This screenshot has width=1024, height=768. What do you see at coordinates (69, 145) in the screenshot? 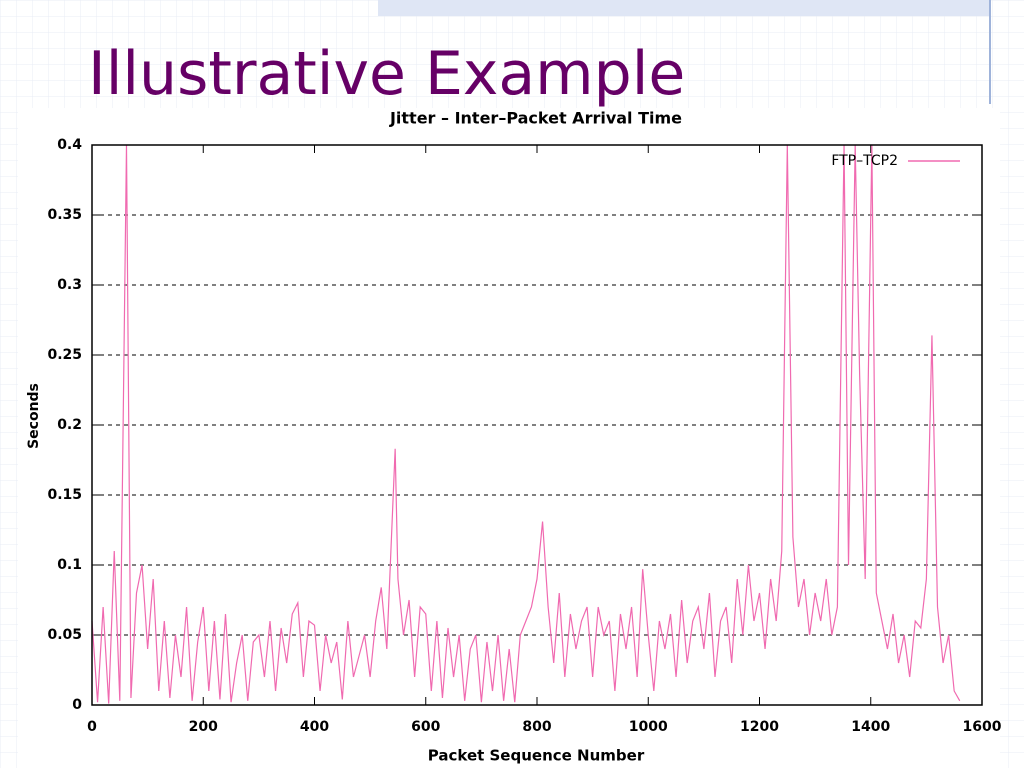
I see `y-tick-label: 0.4` at bounding box center [69, 145].